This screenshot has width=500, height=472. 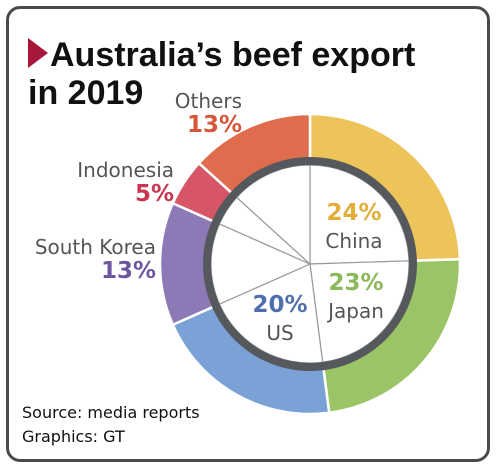 I want to click on title-triangle-icon, so click(x=38, y=53).